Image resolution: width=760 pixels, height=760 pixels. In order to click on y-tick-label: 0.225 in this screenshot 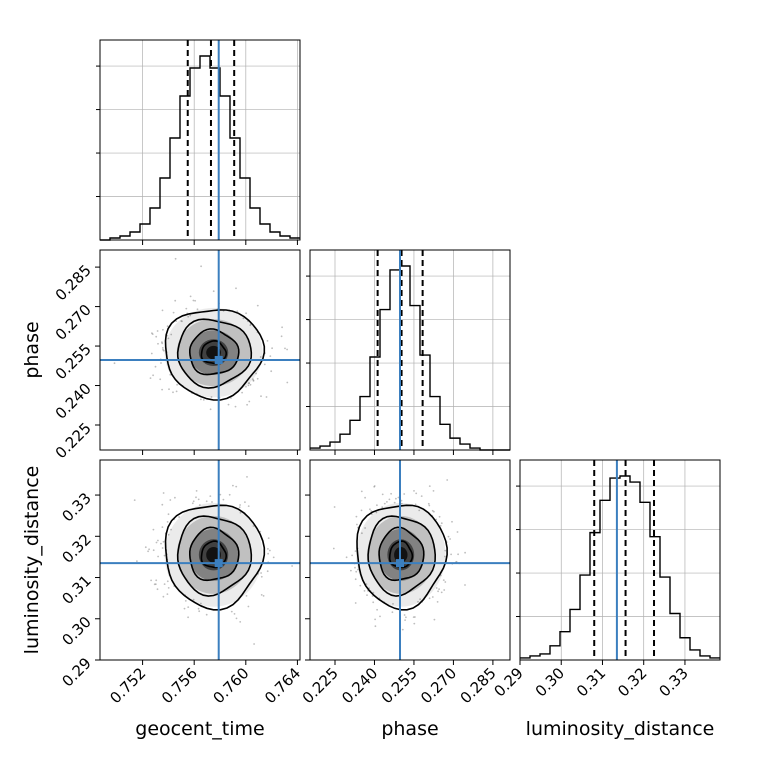, I will do `click(73, 440)`.